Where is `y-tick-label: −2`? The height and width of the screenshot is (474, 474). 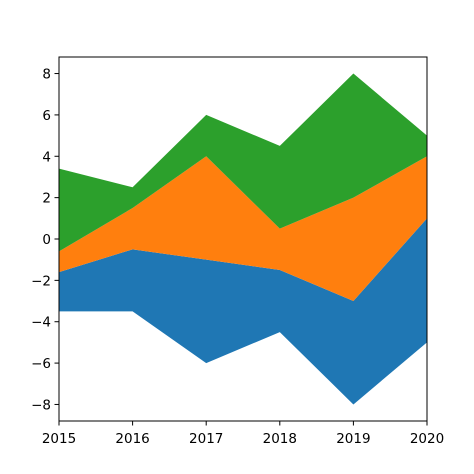
y-tick-label: −2 is located at coordinates (41, 281).